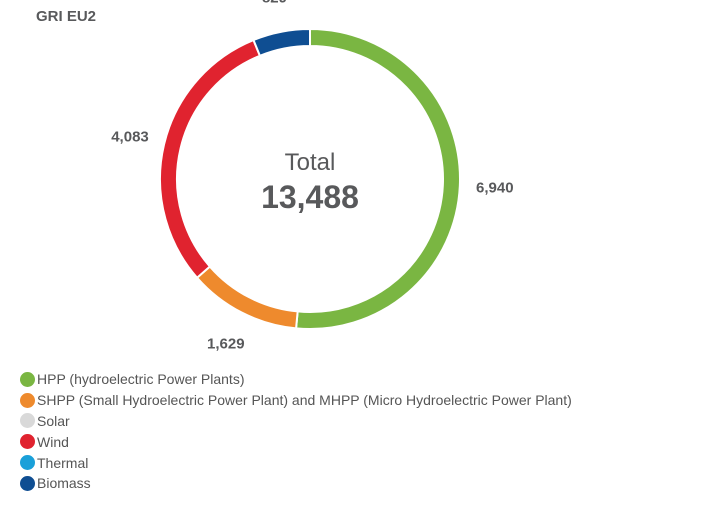  What do you see at coordinates (247, 297) in the screenshot?
I see `slice-shpp` at bounding box center [247, 297].